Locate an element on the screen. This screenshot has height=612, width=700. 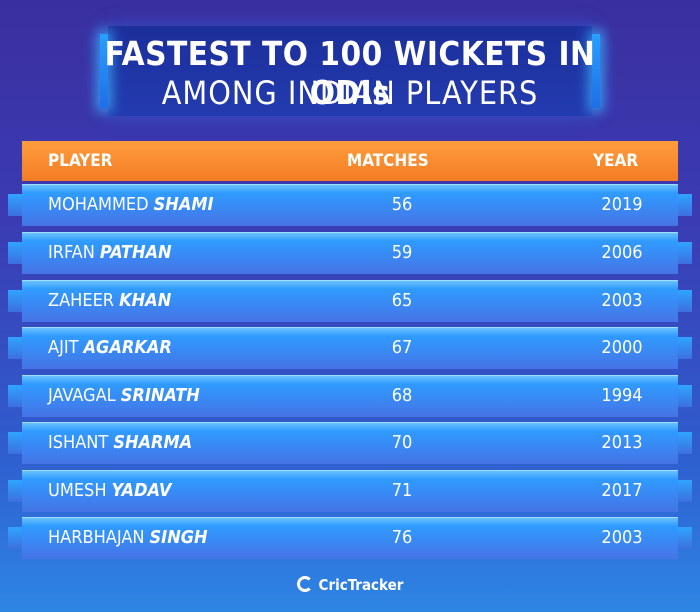
player-first-name: MOHAMMED is located at coordinates (98, 204).